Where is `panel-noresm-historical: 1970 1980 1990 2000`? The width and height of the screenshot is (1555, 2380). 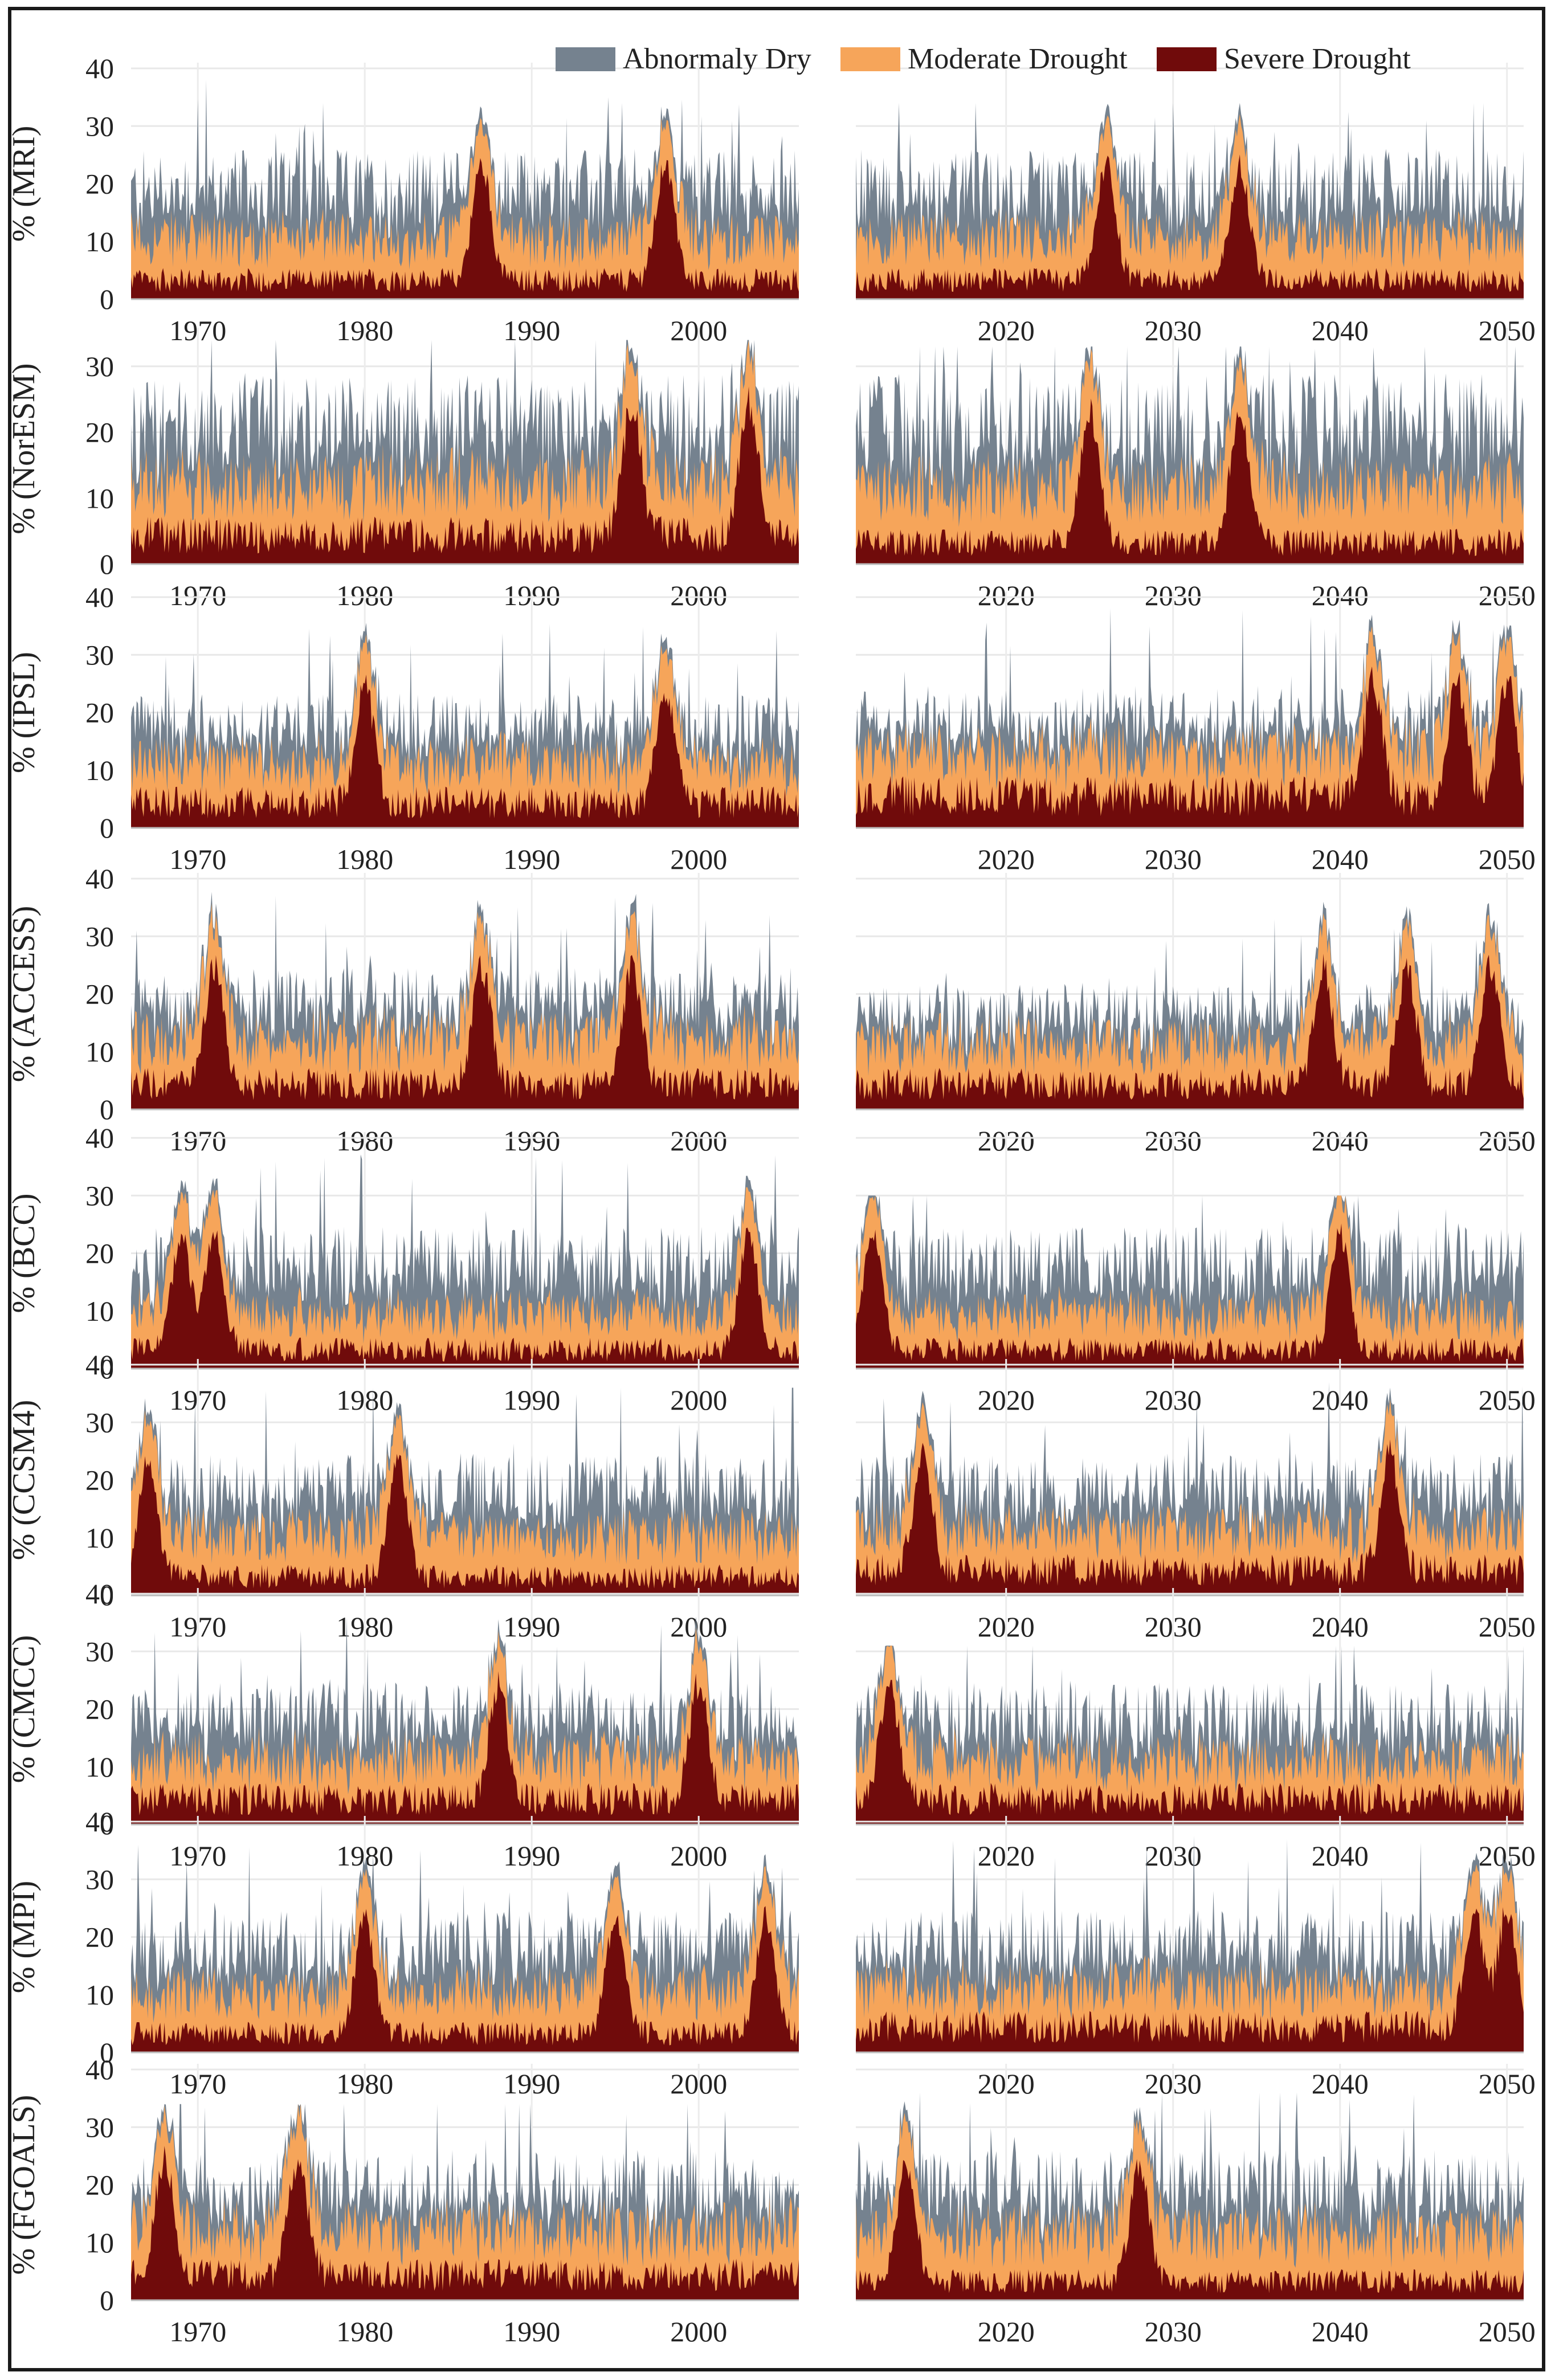 panel-noresm-historical: 1970 1980 1990 2000 is located at coordinates (465, 469).